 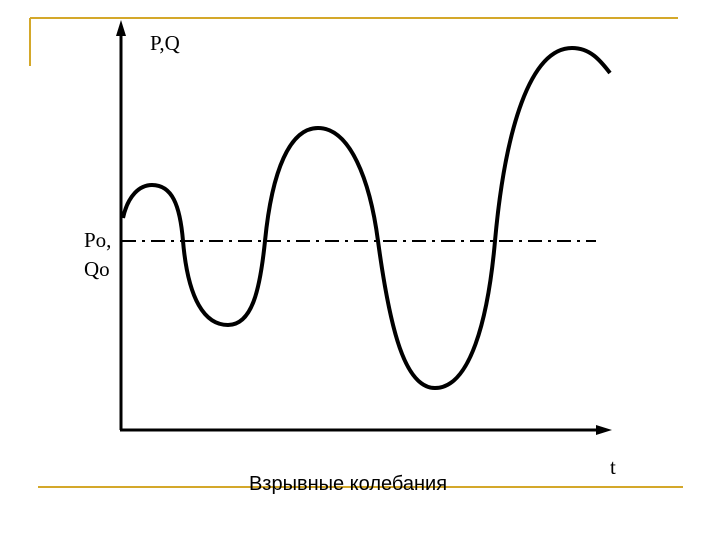 I want to click on y-axis-arrow, so click(x=121, y=28).